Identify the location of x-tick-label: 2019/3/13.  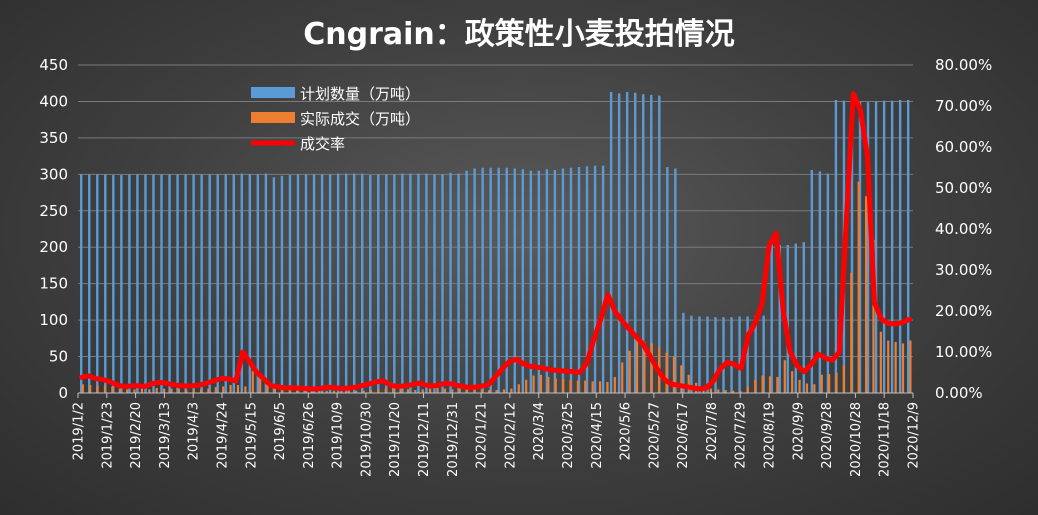
(165, 435).